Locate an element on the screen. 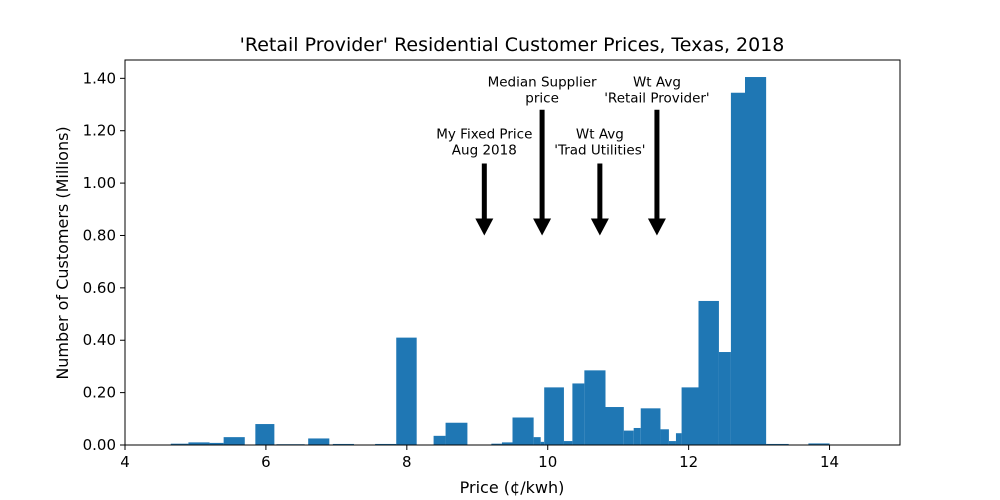 The width and height of the screenshot is (1000, 500). y-tick-label: 0.80 is located at coordinates (99, 235).